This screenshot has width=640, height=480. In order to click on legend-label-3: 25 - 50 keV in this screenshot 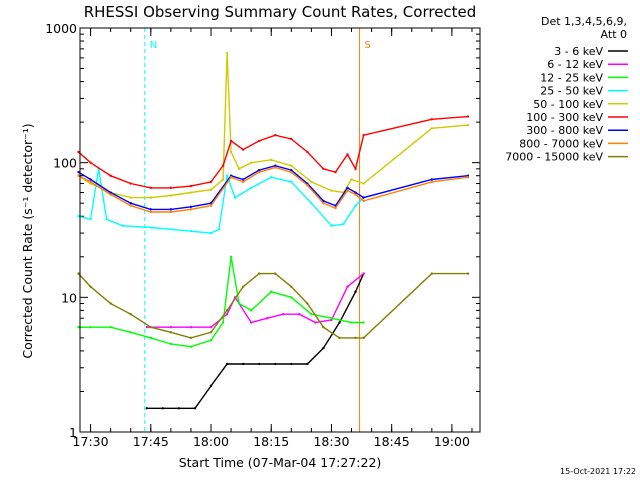, I will do `click(571, 91)`.